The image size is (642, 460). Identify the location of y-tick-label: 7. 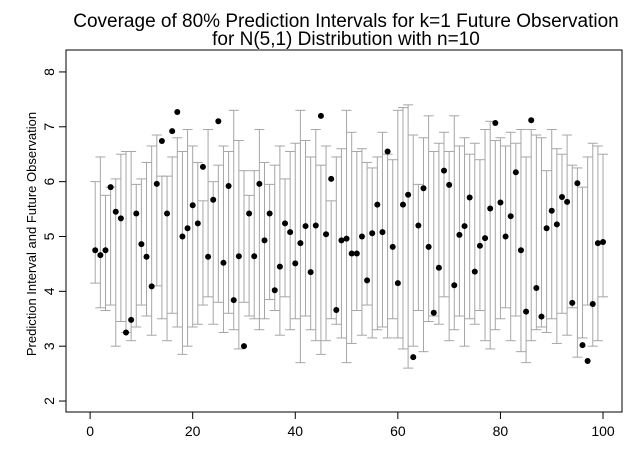
(49, 127).